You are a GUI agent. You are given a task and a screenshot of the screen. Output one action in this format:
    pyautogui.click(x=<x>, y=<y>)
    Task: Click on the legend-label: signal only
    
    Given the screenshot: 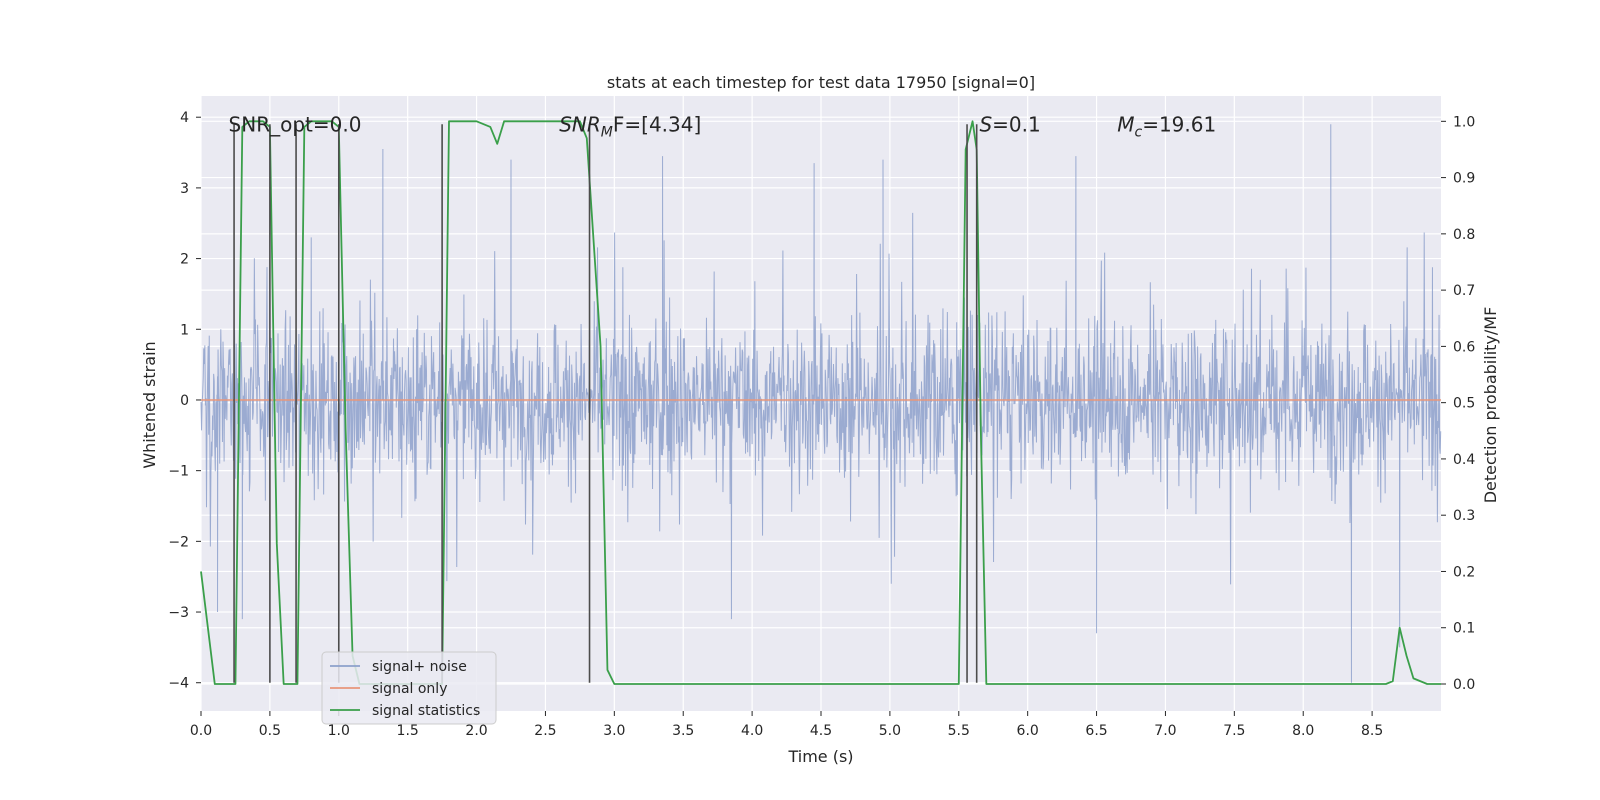 What is the action you would take?
    pyautogui.click(x=409, y=689)
    